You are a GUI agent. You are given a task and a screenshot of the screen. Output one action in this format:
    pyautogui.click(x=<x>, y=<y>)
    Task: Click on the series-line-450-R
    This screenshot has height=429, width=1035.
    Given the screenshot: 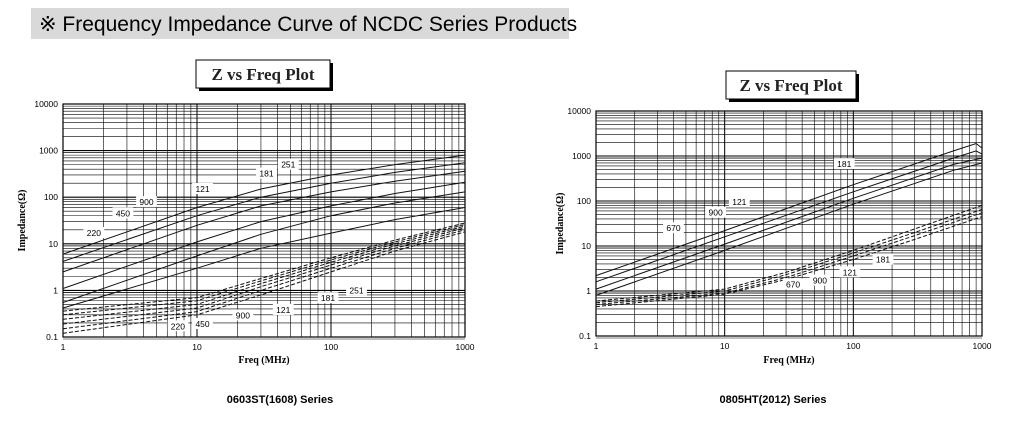 What is the action you would take?
    pyautogui.click(x=264, y=279)
    